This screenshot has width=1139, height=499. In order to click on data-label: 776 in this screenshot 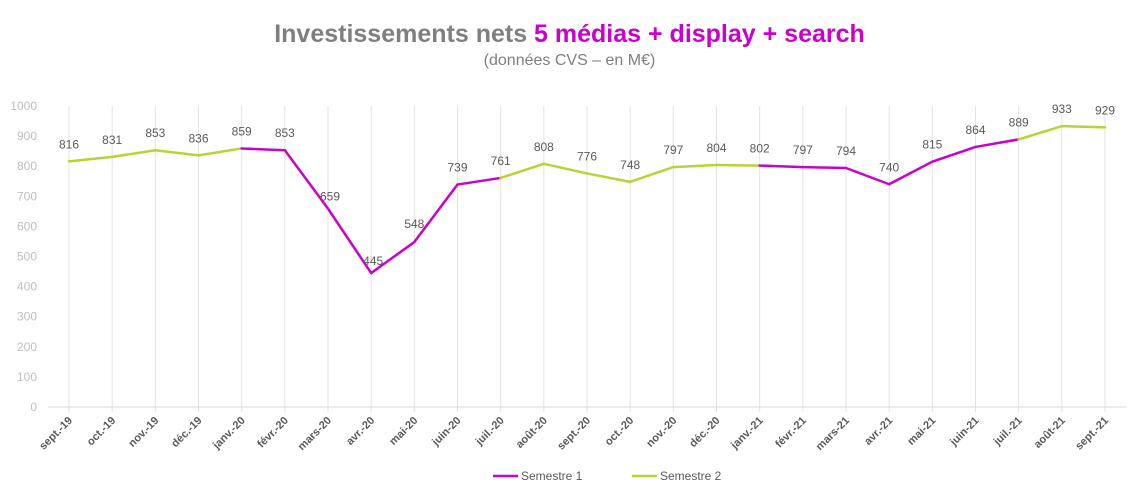, I will do `click(587, 156)`.